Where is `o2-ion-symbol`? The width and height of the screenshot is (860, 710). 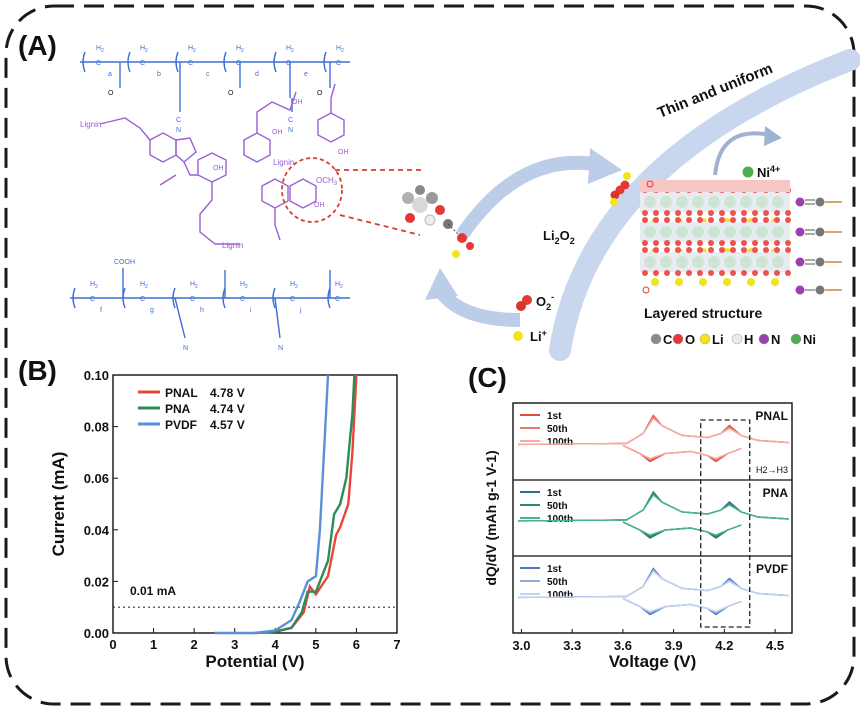 o2-ion-symbol is located at coordinates (524, 303).